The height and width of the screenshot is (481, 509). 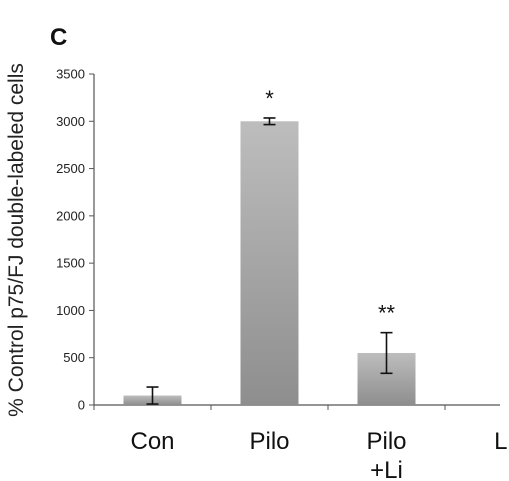 I want to click on y-tick-label: 500, so click(x=74, y=357).